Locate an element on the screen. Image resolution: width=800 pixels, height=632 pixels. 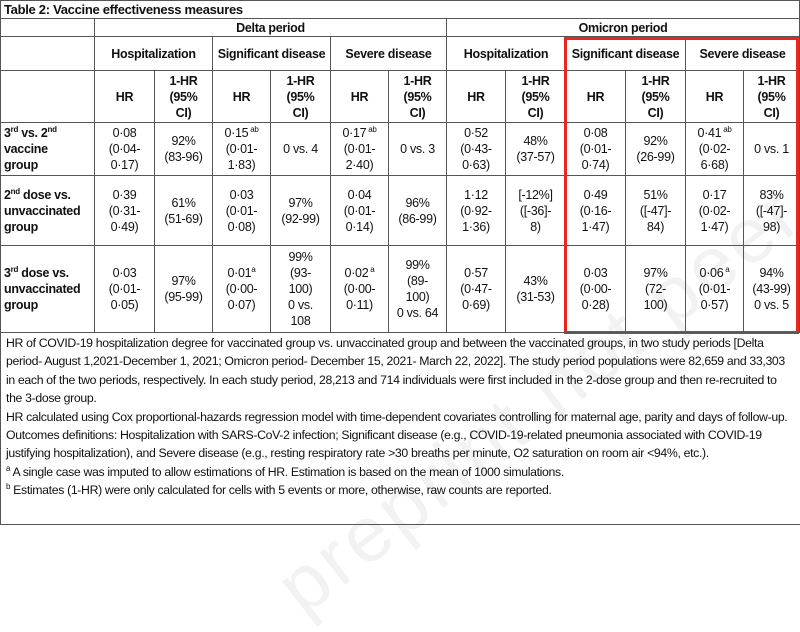
effectiveness-value-cell: 0 vs. 3 is located at coordinates (417, 149).